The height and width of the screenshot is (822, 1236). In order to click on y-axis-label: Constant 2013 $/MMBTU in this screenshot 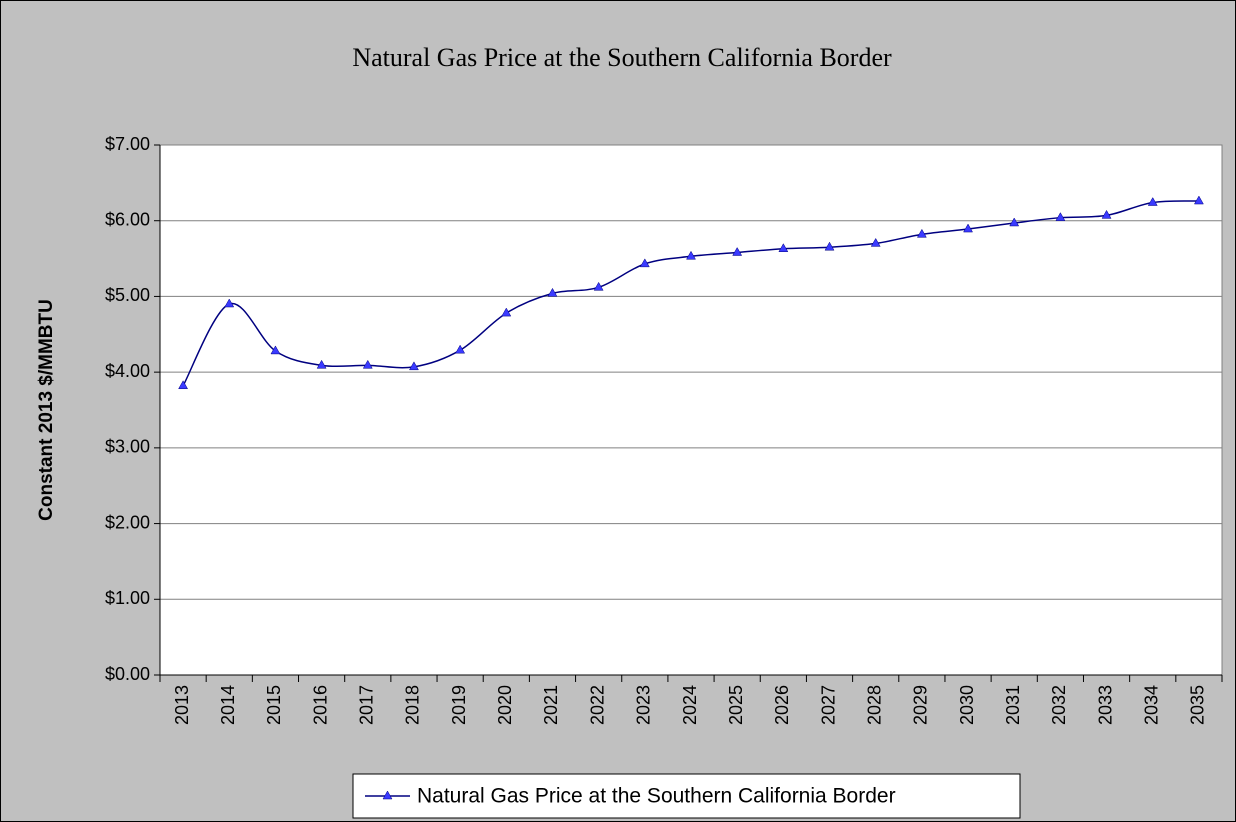, I will do `click(46, 410)`.